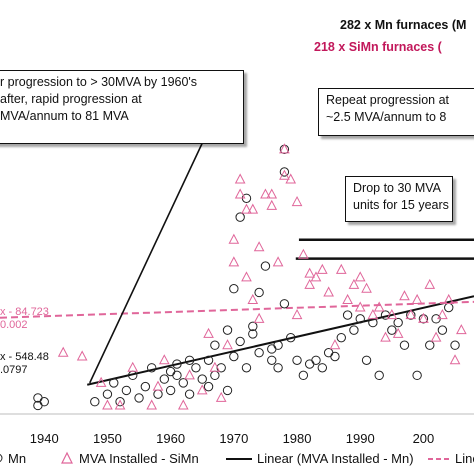 The image size is (474, 474). I want to click on legend-simn-marker-icon, so click(67, 457).